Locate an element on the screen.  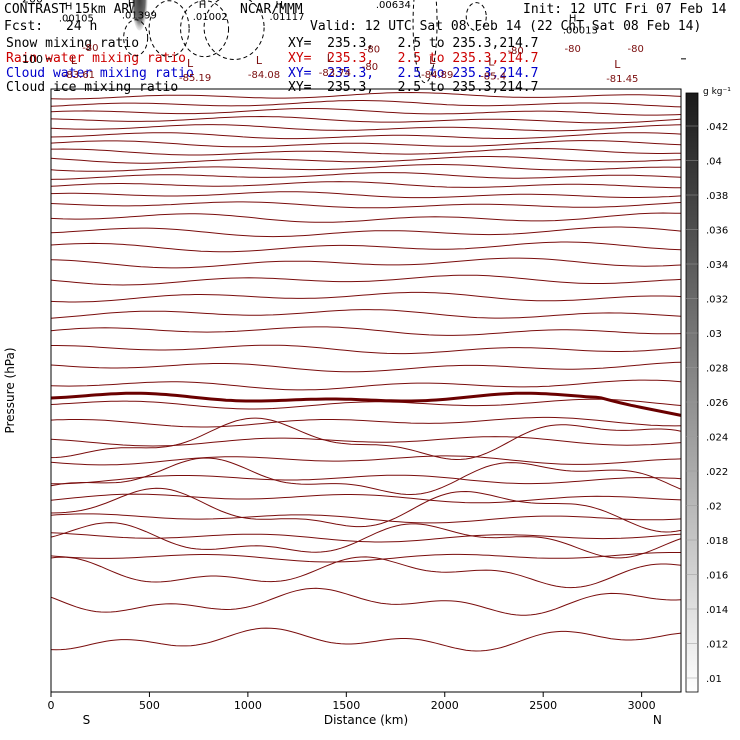
init-time: Init: 12 UTC Fri 07 Feb 14 is located at coordinates (625, 9).